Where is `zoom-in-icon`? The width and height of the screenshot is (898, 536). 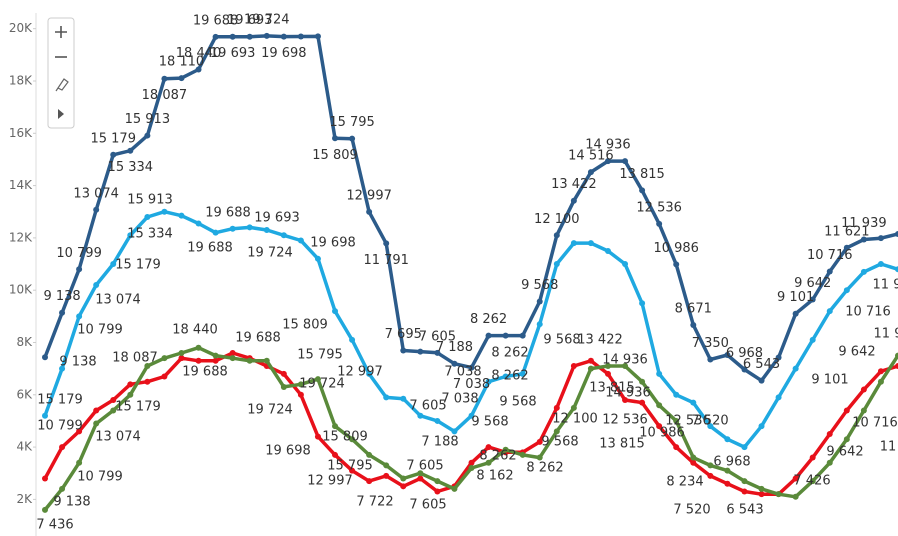
zoom-in-icon is located at coordinates (61, 32).